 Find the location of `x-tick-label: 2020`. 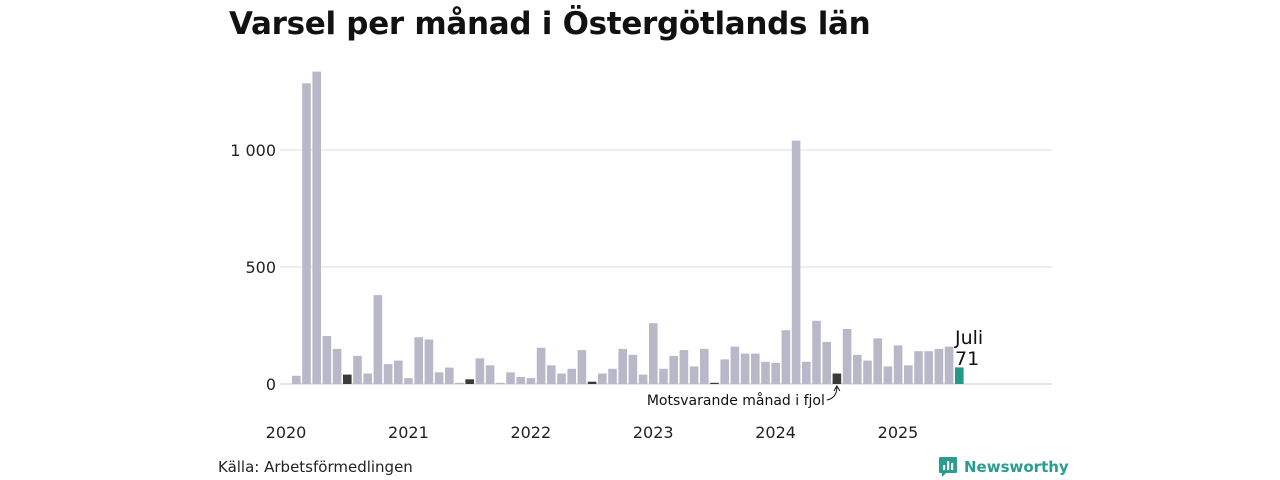

x-tick-label: 2020 is located at coordinates (286, 432).